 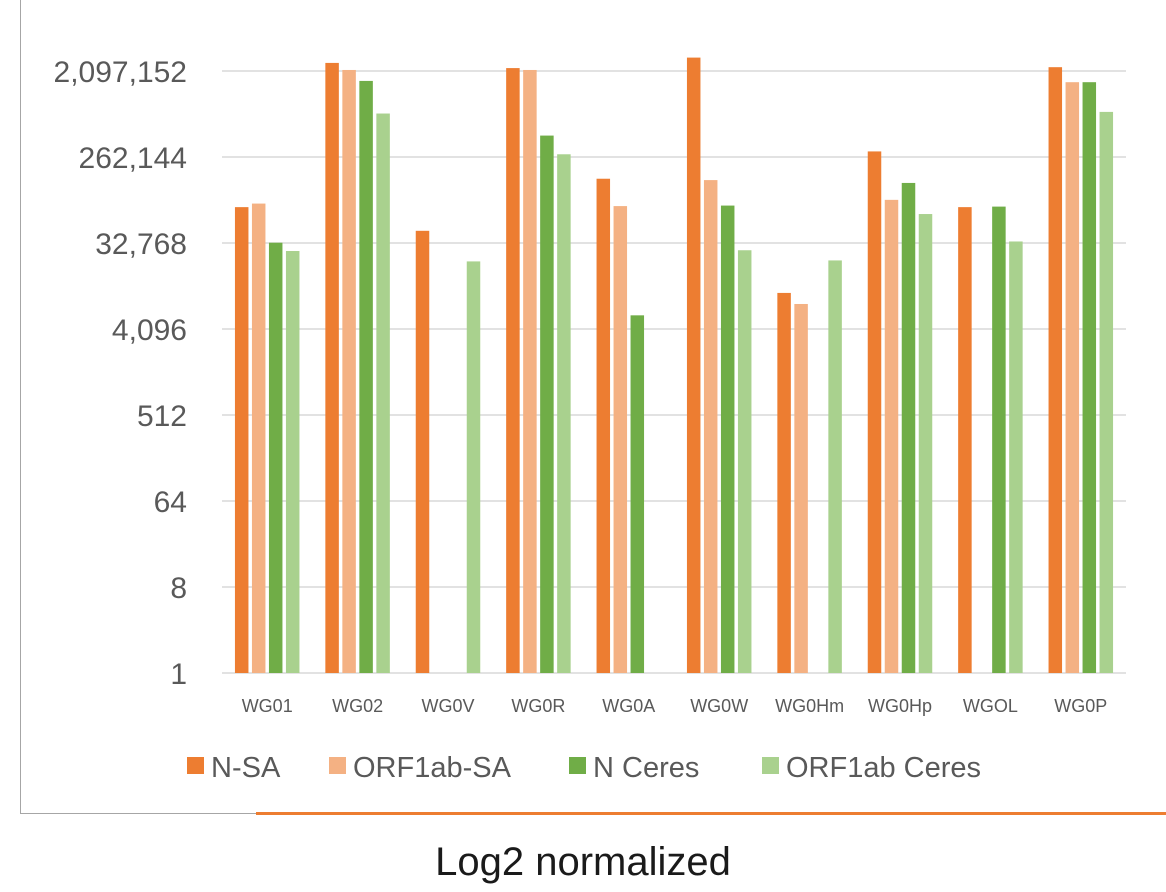 I want to click on x-tick-label: WG0V, so click(x=447, y=706).